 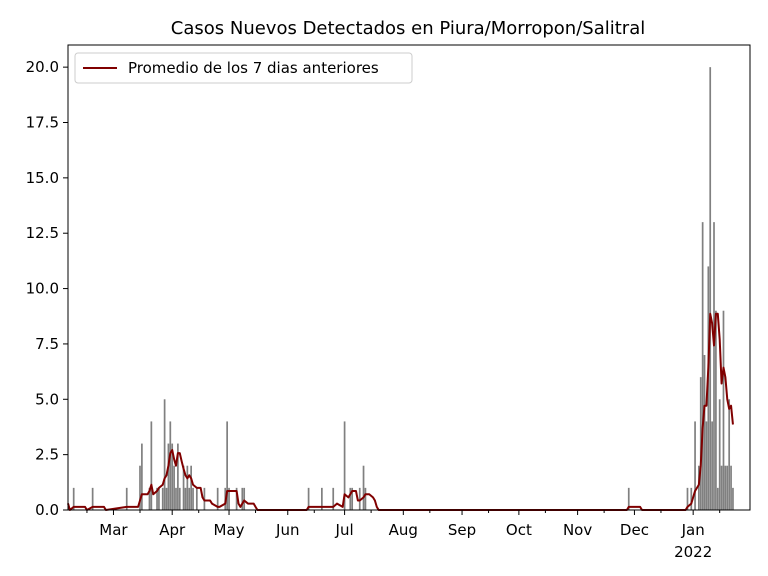 I want to click on x-tick-label: Nov, so click(x=577, y=530).